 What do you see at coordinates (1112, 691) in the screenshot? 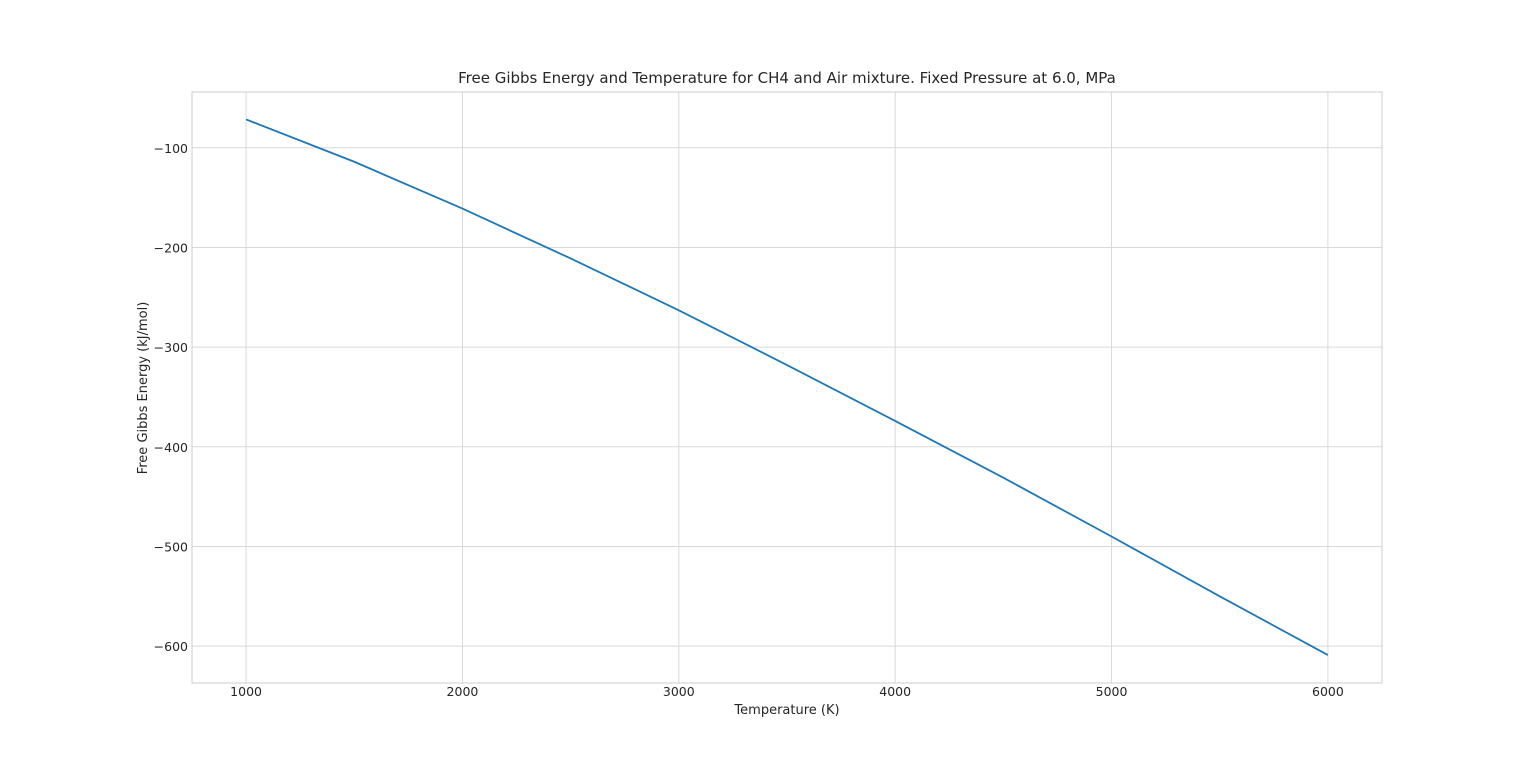
I see `x-tick-label: 5000` at bounding box center [1112, 691].